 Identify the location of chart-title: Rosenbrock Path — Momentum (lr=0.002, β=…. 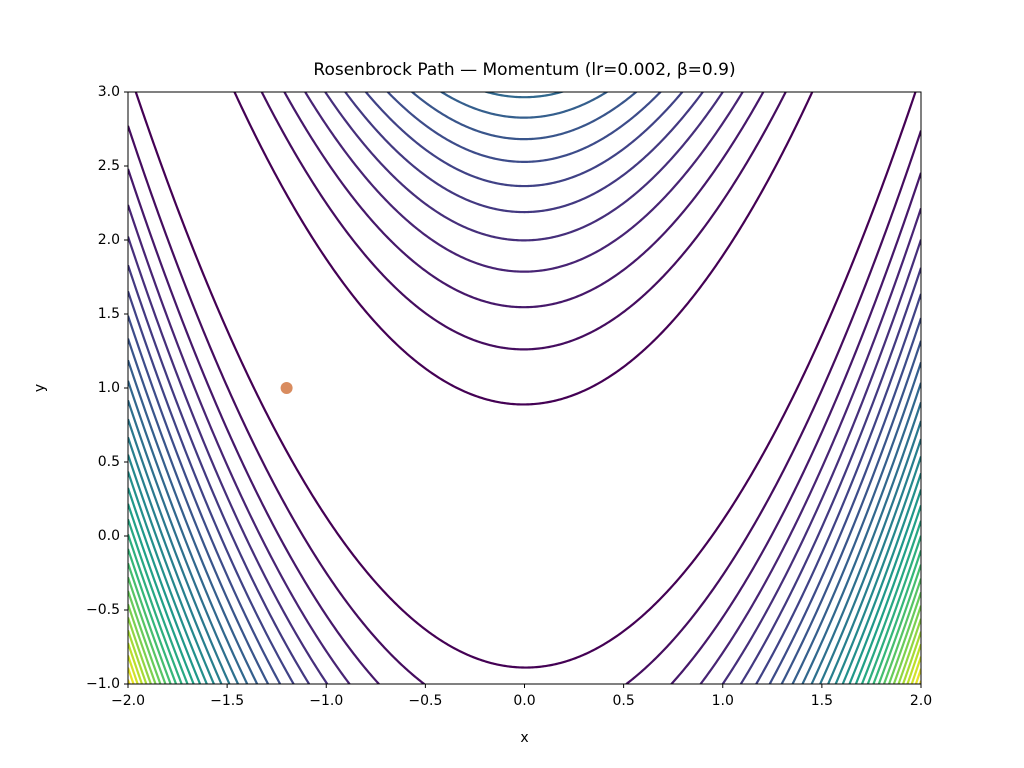
(524, 70).